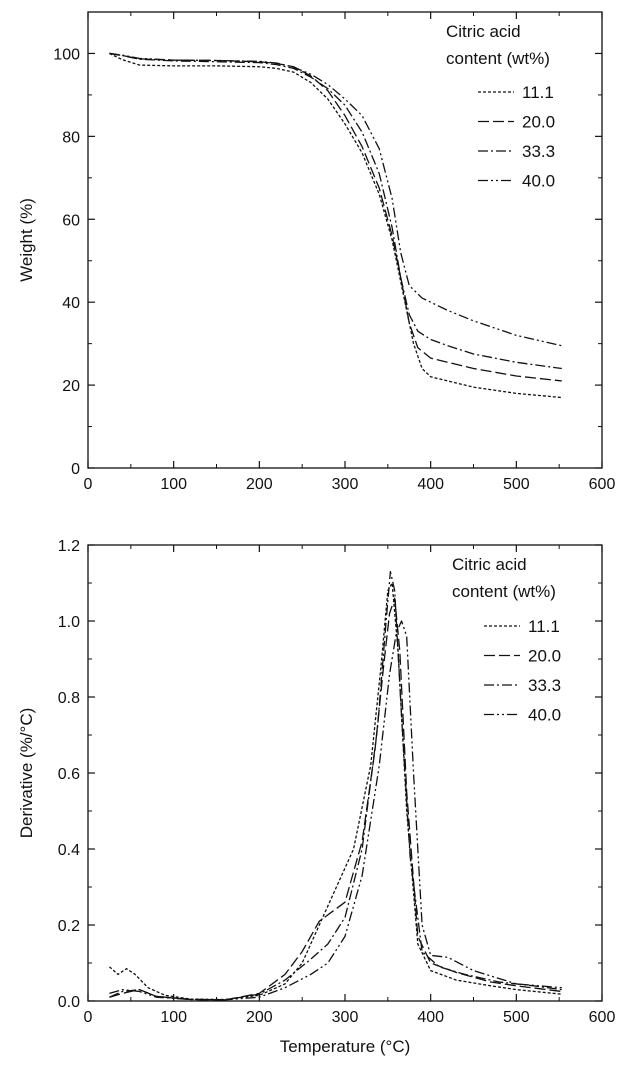 Image resolution: width=632 pixels, height=1065 pixels. What do you see at coordinates (26, 240) in the screenshot?
I see `y-axis-title: Weight (%)` at bounding box center [26, 240].